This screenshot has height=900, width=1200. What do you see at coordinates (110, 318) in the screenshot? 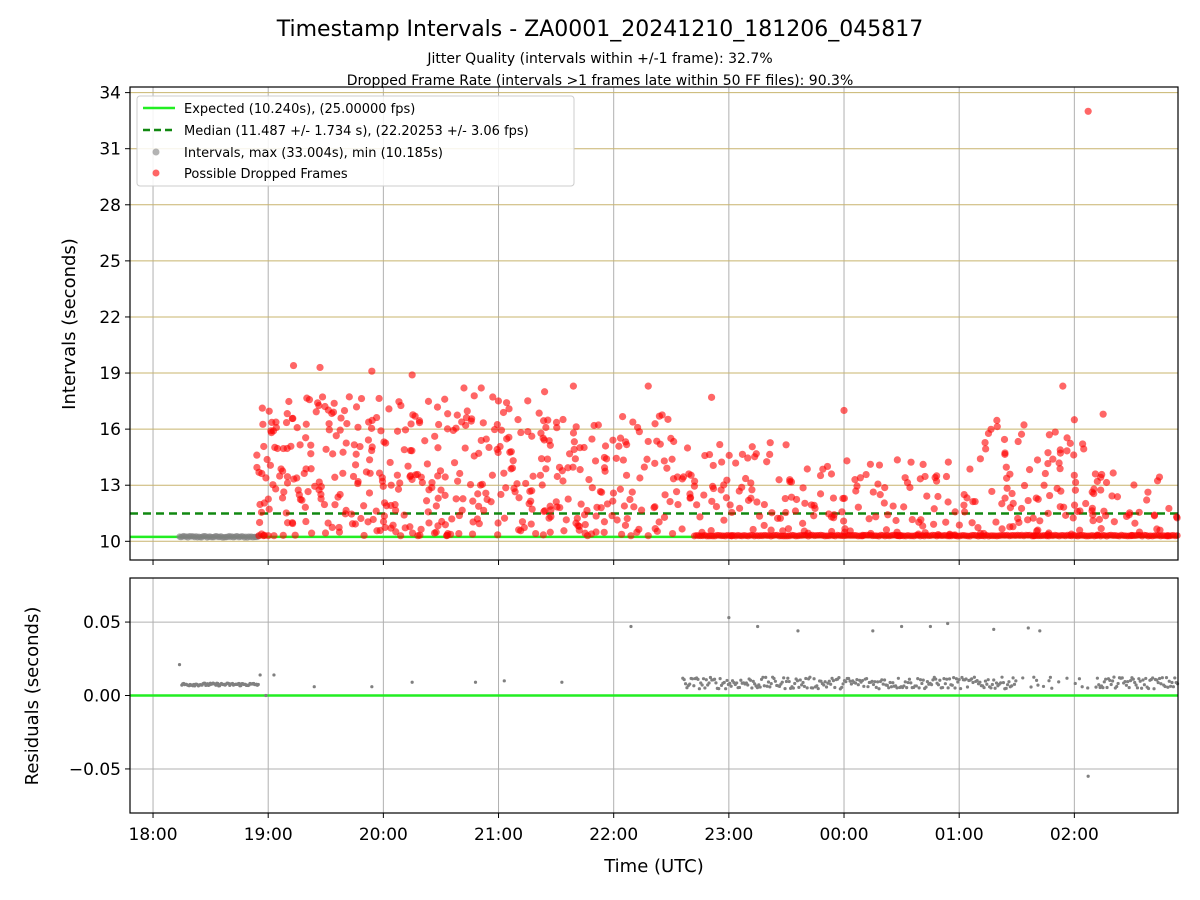
I see `intervals-y-tick-label: 22` at bounding box center [110, 318].